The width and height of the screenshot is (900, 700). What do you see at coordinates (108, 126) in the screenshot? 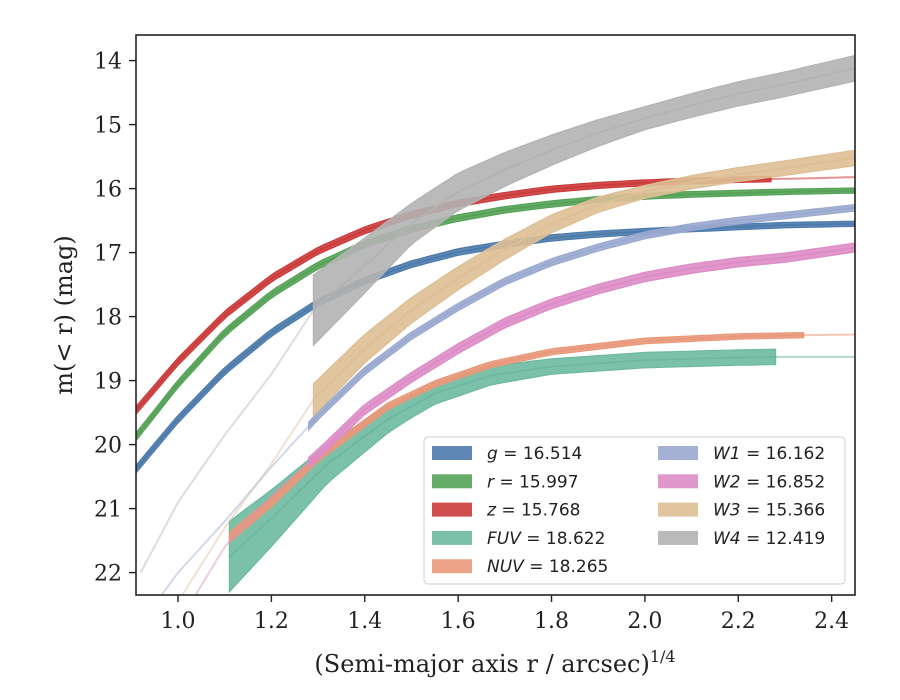
I see `y-tick-label: 15` at bounding box center [108, 126].